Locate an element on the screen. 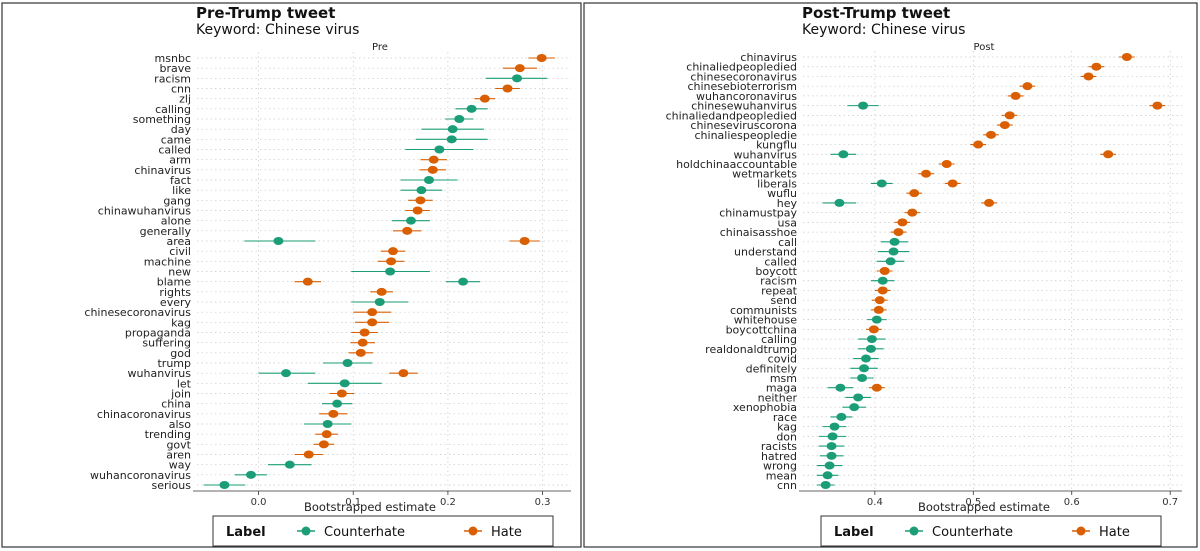 The width and height of the screenshot is (1200, 551). pre-y-tick-label: chinawuhanvirus is located at coordinates (145, 211).